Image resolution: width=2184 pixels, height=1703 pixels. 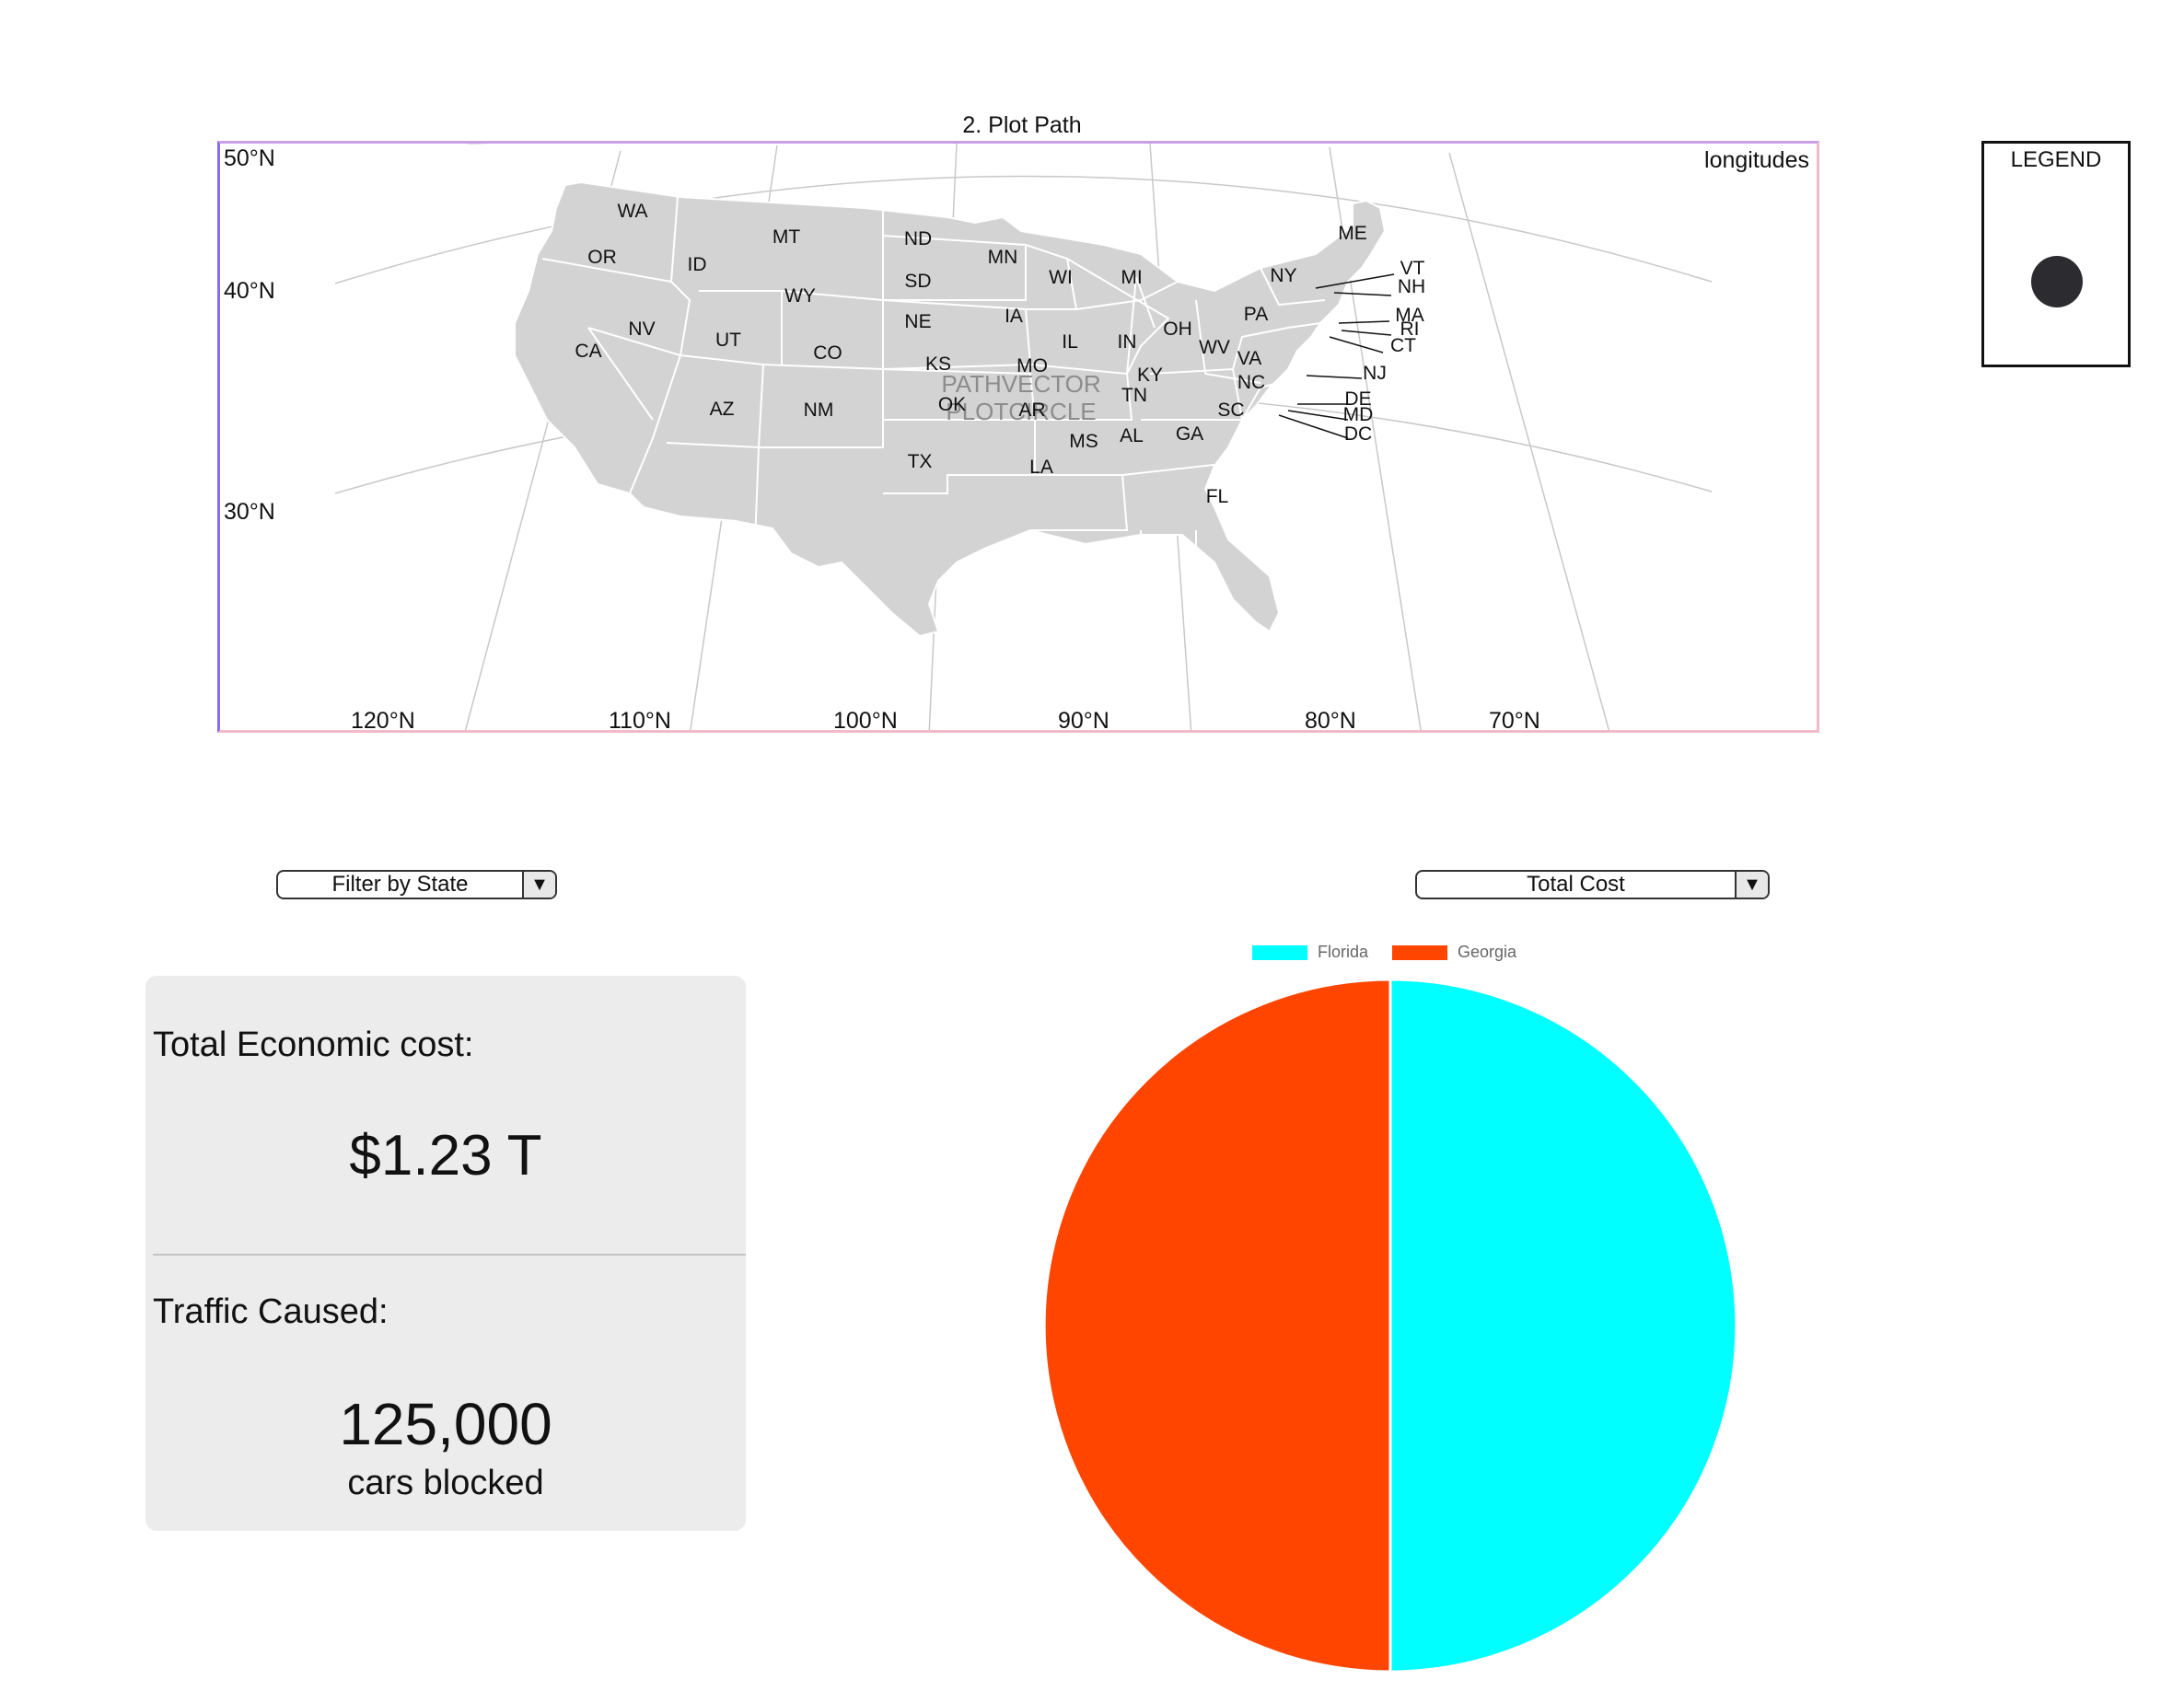 I want to click on pie-legend-item-georgia: Georgia, so click(x=1454, y=952).